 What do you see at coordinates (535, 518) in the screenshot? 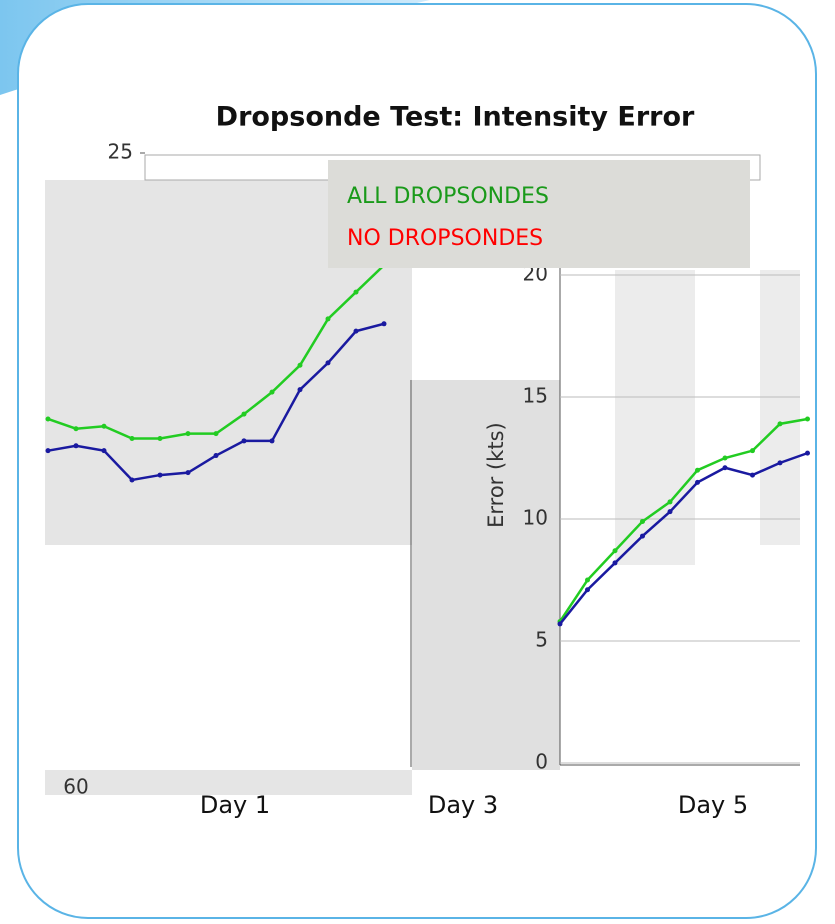
I see `y-tick-label: 10` at bounding box center [535, 518].